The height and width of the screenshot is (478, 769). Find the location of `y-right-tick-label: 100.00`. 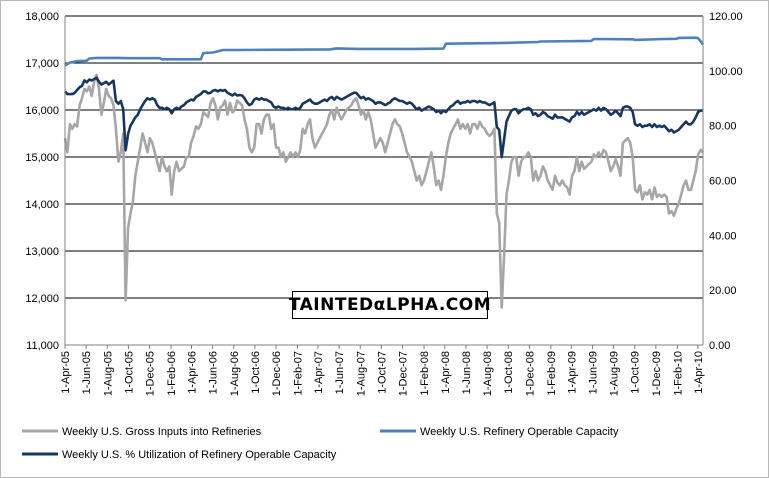

y-right-tick-label: 100.00 is located at coordinates (726, 72).